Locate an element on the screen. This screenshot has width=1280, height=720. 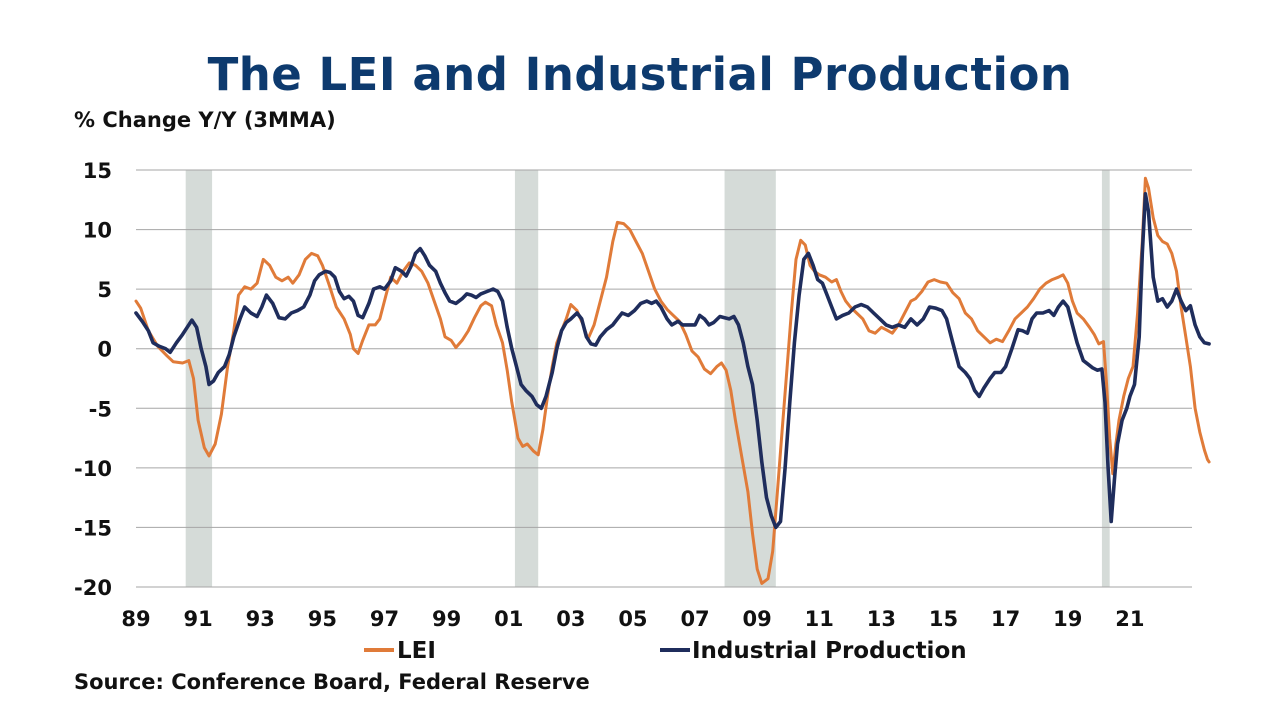
x-tick-label: 17 is located at coordinates (1005, 619).